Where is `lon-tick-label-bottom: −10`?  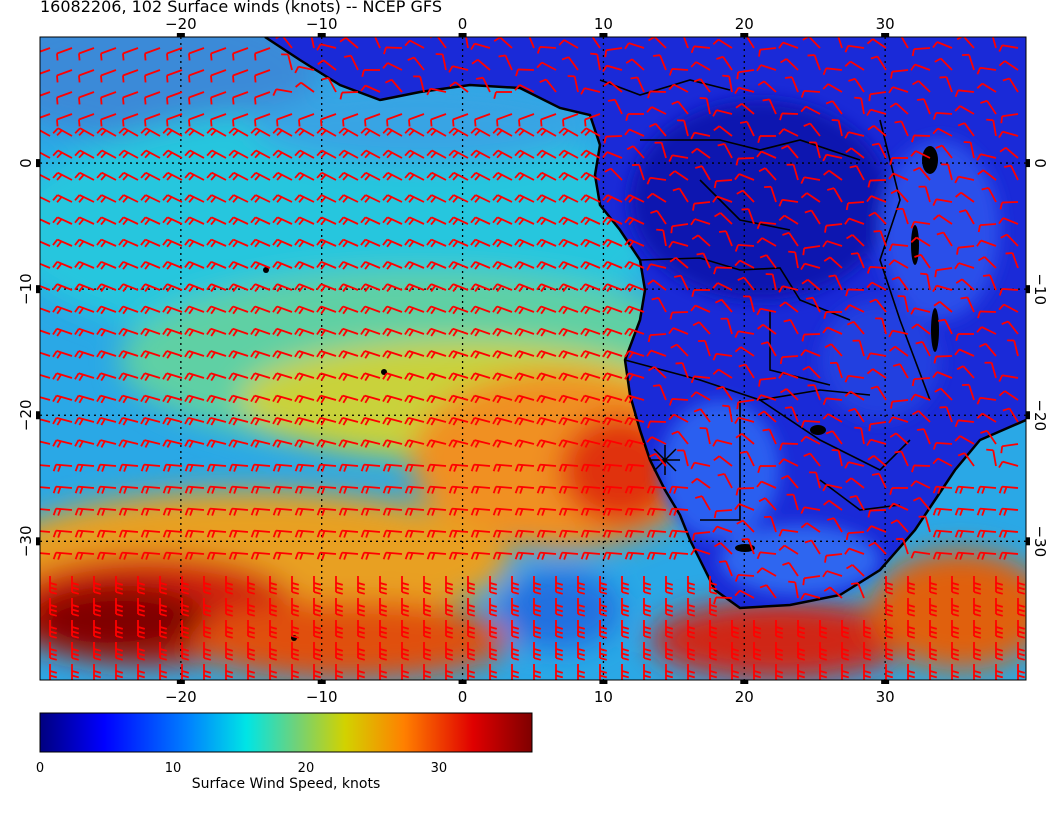
lon-tick-label-bottom: −10 is located at coordinates (322, 697).